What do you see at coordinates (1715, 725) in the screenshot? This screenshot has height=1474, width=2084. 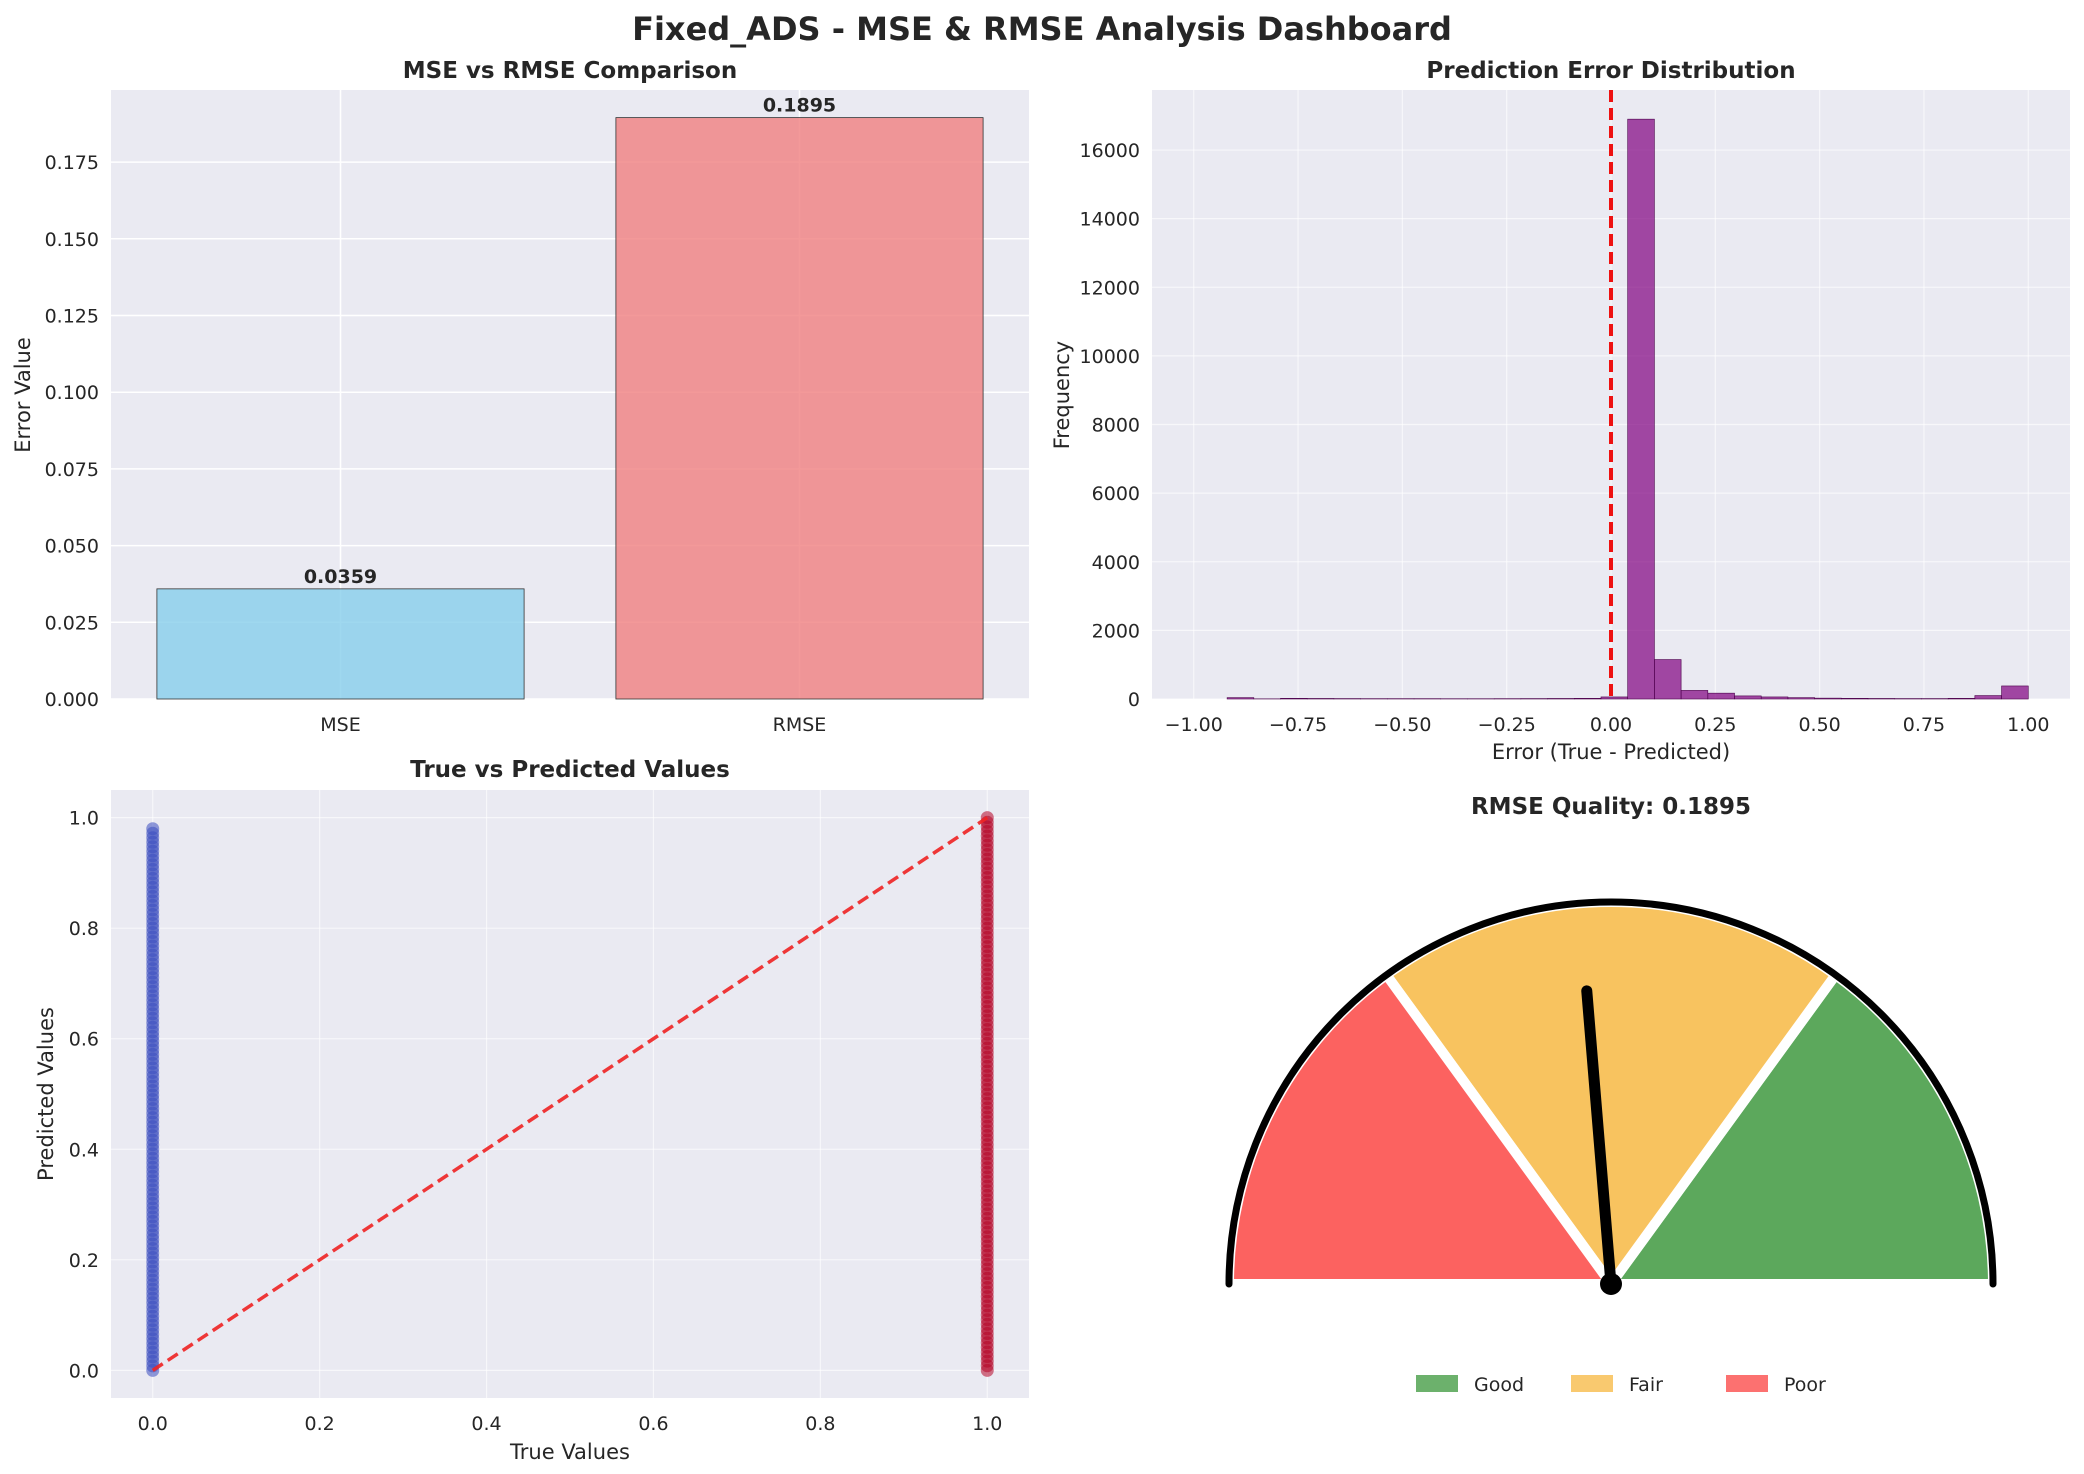 I see `x-tick-label: 0.25` at bounding box center [1715, 725].